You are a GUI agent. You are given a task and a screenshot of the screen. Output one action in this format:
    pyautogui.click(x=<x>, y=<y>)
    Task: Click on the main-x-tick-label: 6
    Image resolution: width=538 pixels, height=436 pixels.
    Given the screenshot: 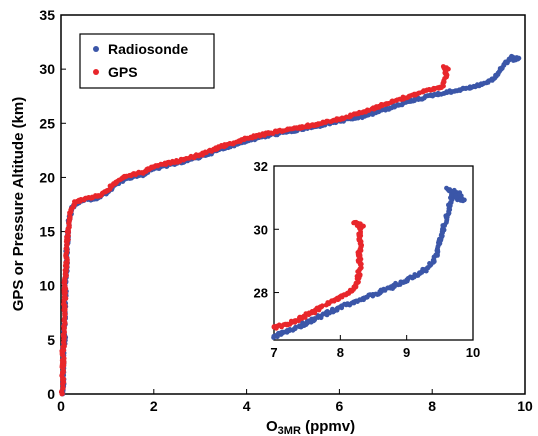 What is the action you would take?
    pyautogui.click(x=340, y=406)
    